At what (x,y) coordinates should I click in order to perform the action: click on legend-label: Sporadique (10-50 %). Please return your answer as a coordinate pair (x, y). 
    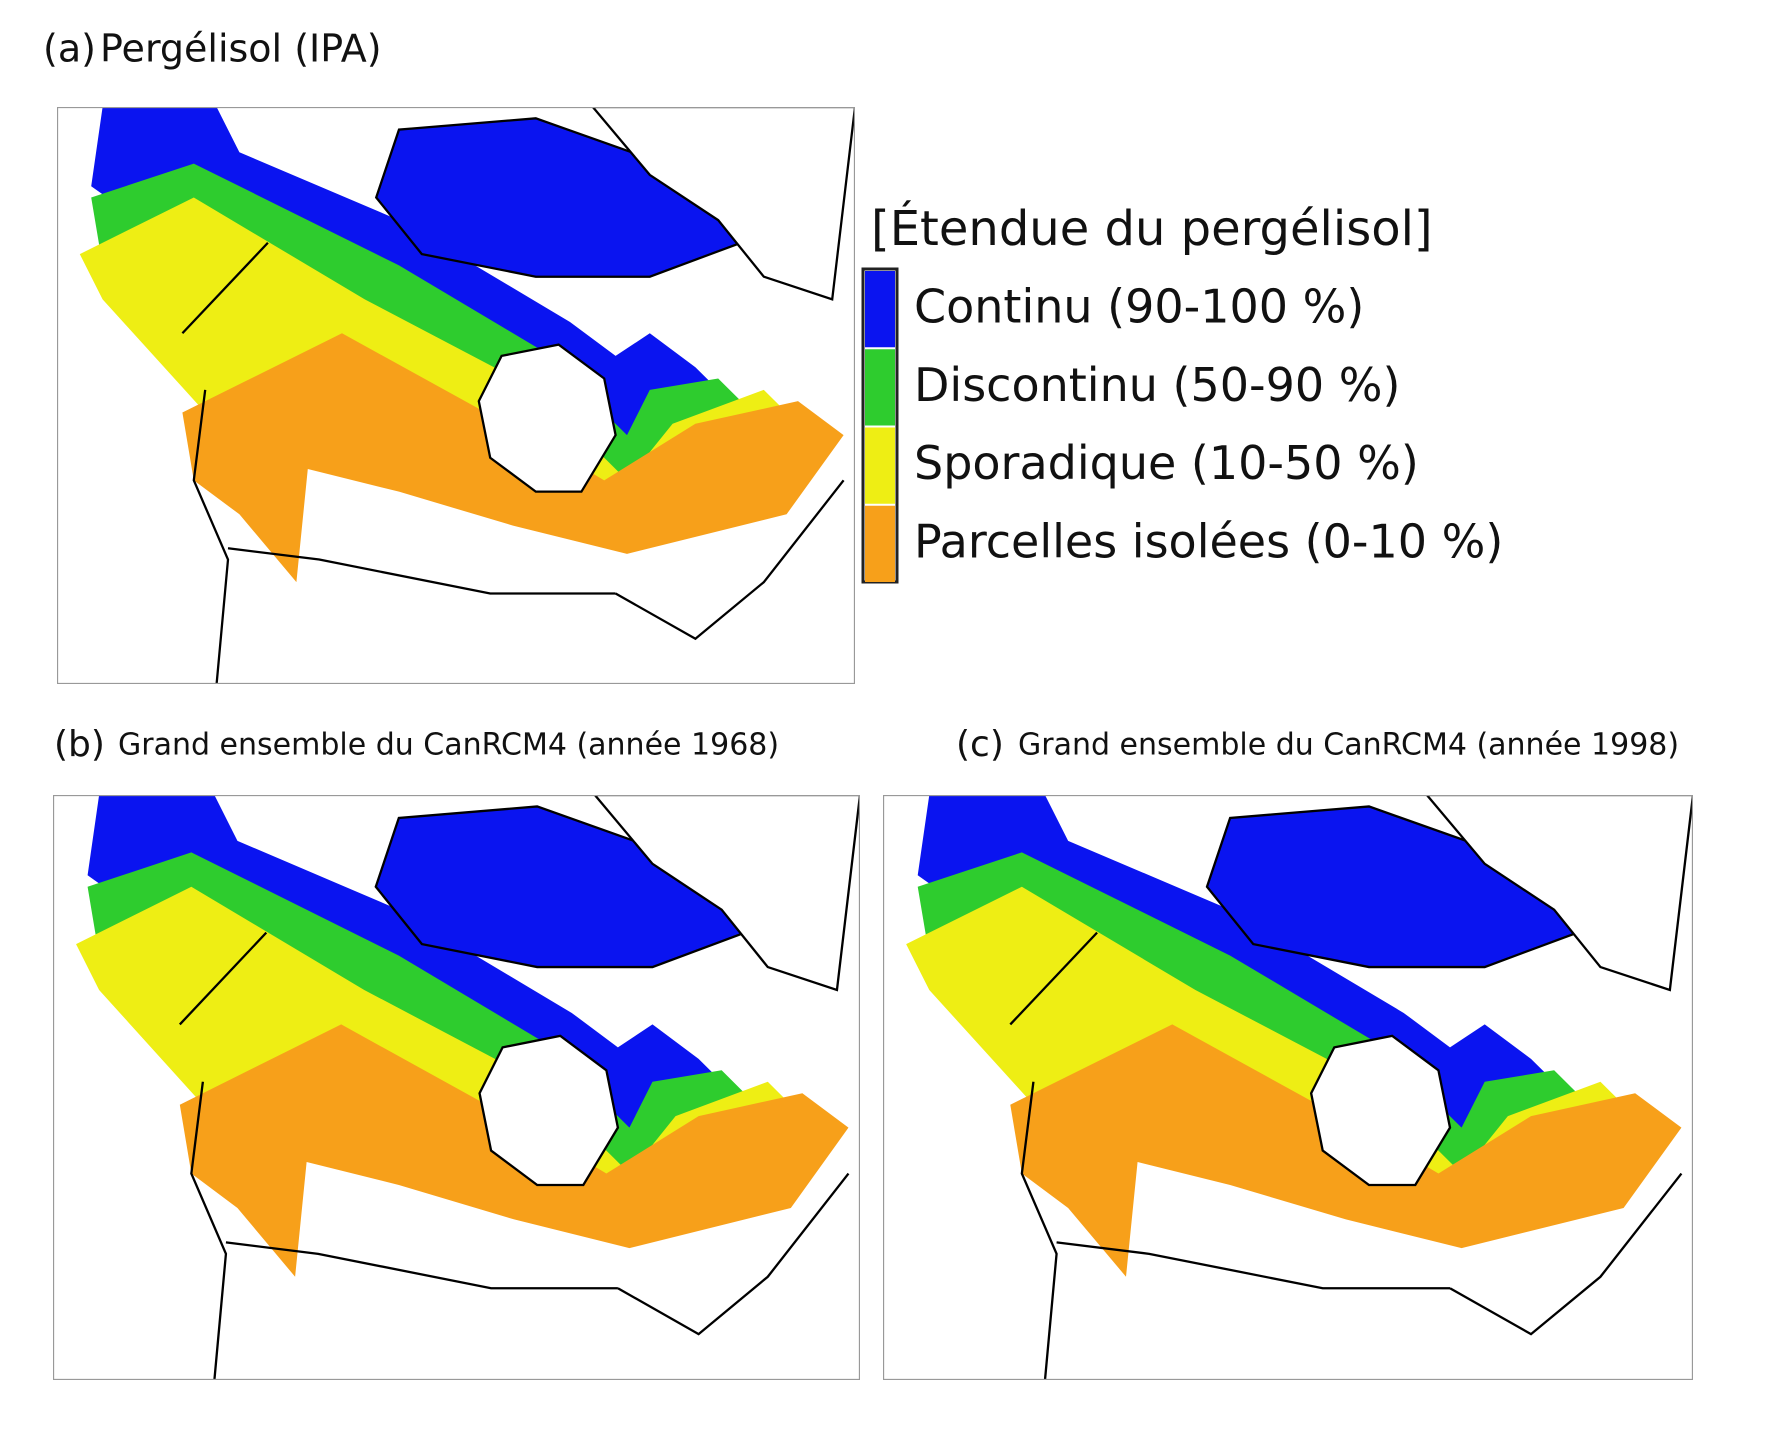
    Looking at the image, I should click on (1166, 463).